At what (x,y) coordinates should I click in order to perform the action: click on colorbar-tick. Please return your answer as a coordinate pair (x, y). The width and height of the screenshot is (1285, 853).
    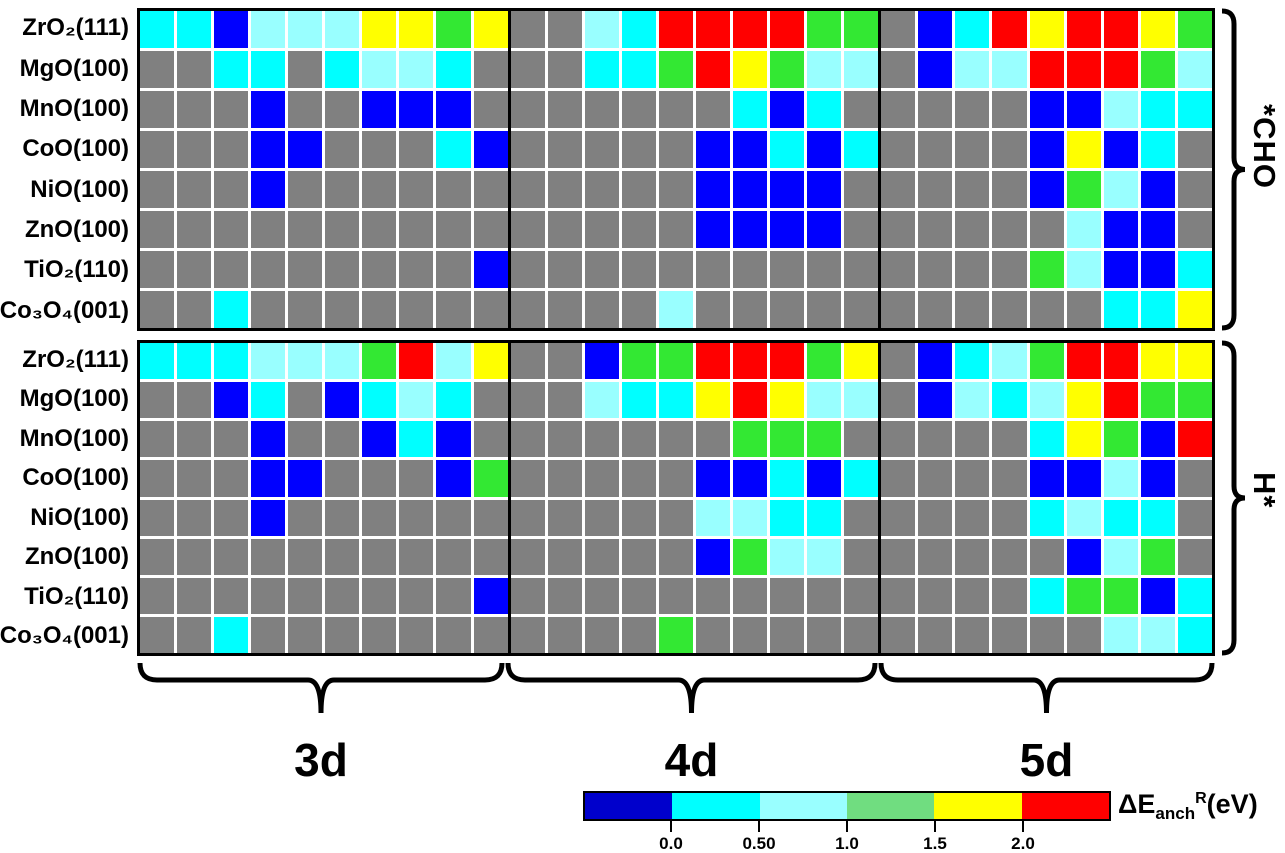
    Looking at the image, I should click on (670, 826).